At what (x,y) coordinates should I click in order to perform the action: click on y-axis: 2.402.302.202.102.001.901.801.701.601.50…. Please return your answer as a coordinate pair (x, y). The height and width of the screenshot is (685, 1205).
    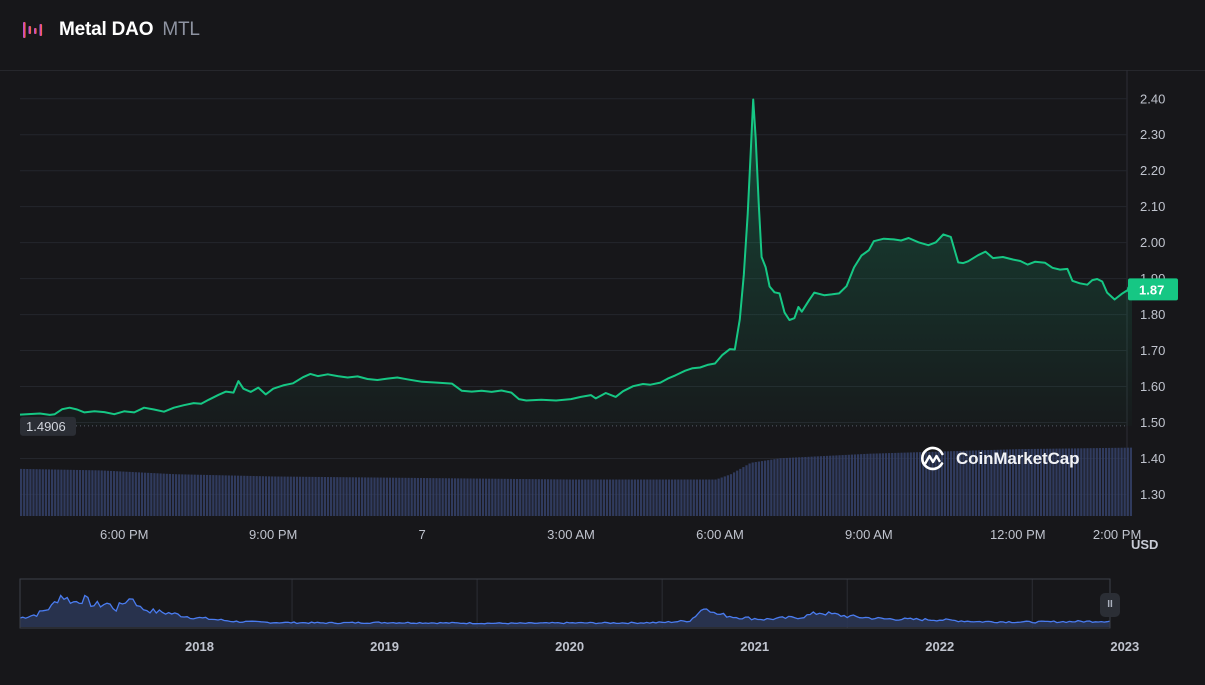
    Looking at the image, I should click on (1152, 296).